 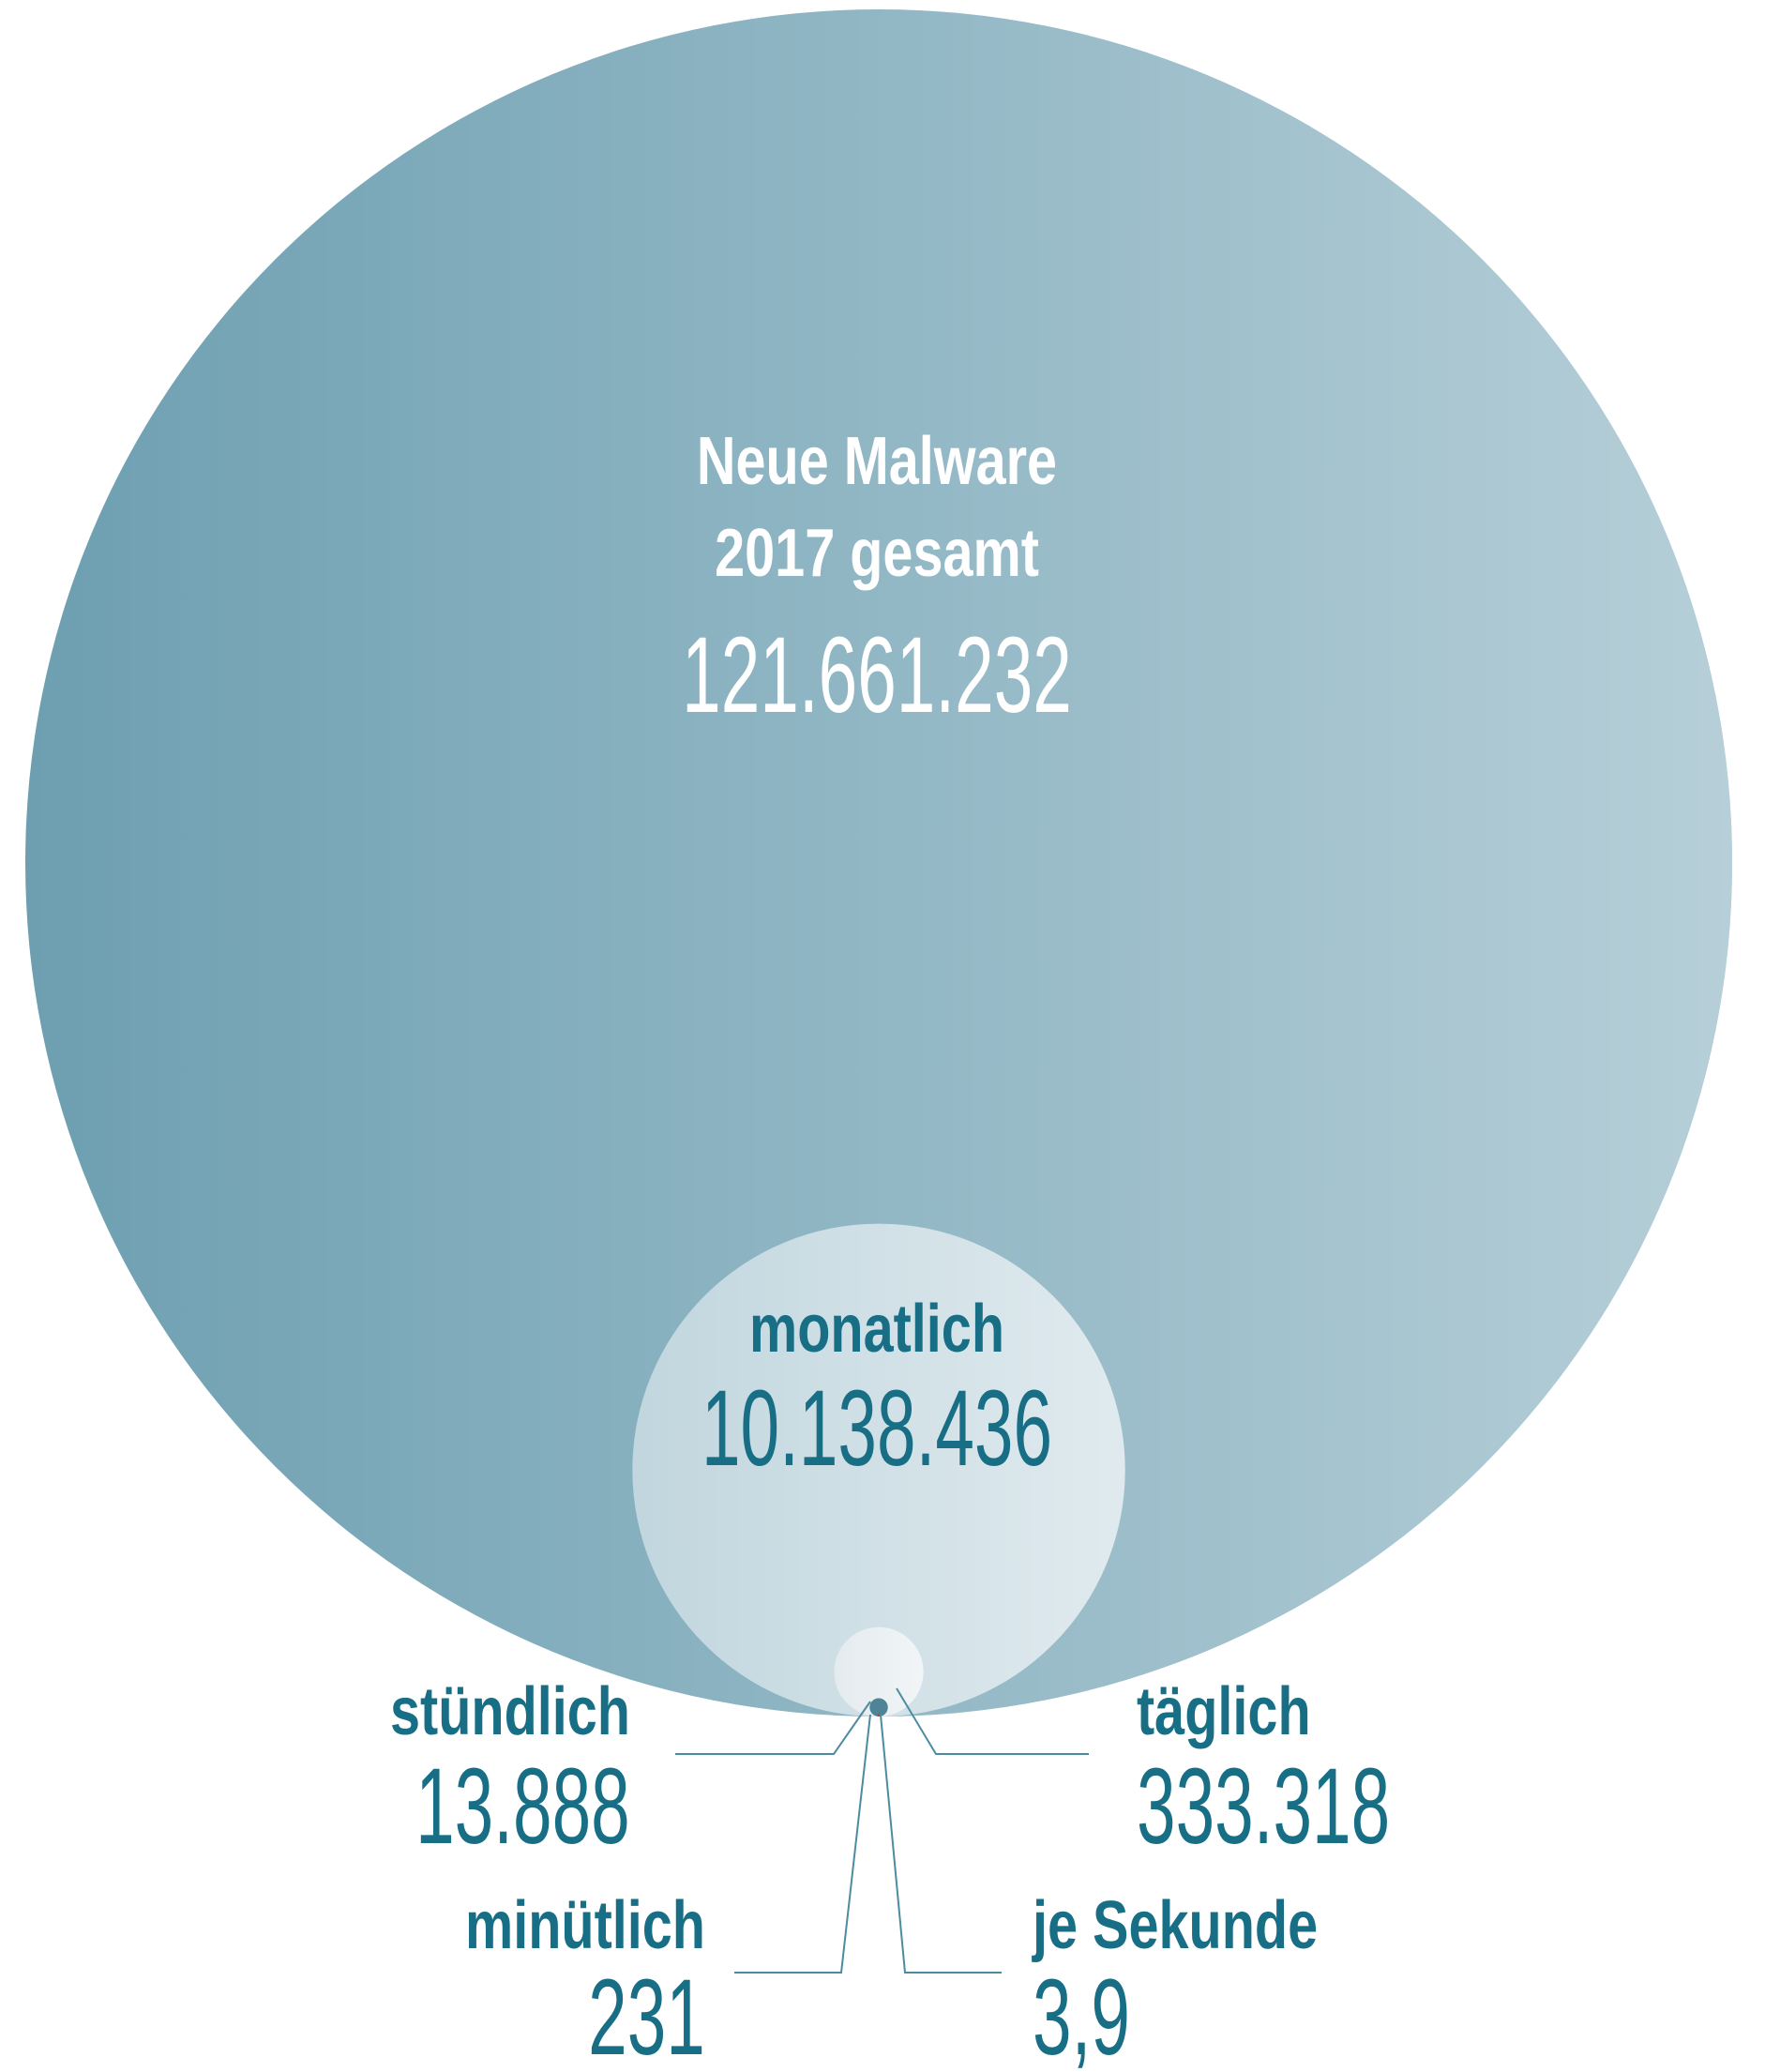 What do you see at coordinates (1176, 1925) in the screenshot?
I see `category-label: je Sekunde` at bounding box center [1176, 1925].